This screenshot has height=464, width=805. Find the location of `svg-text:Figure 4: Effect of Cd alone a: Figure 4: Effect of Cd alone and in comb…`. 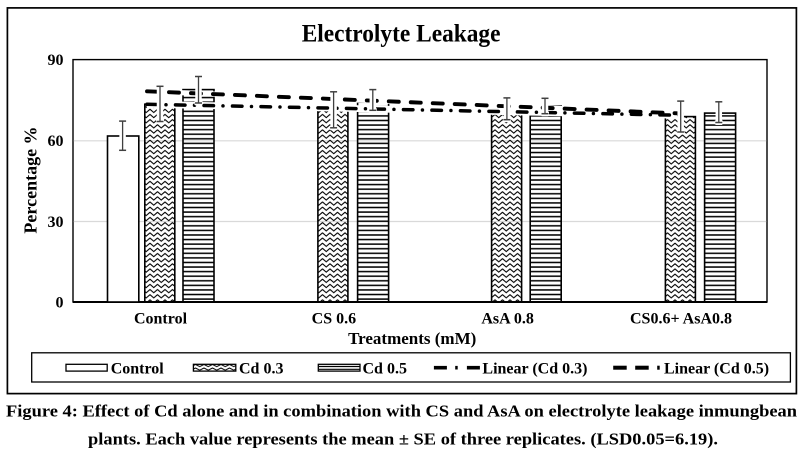

svg-text:Figure 4: Effect of Cd alone a: Figure 4: Effect of Cd alone and in comb… is located at coordinates (402, 410).